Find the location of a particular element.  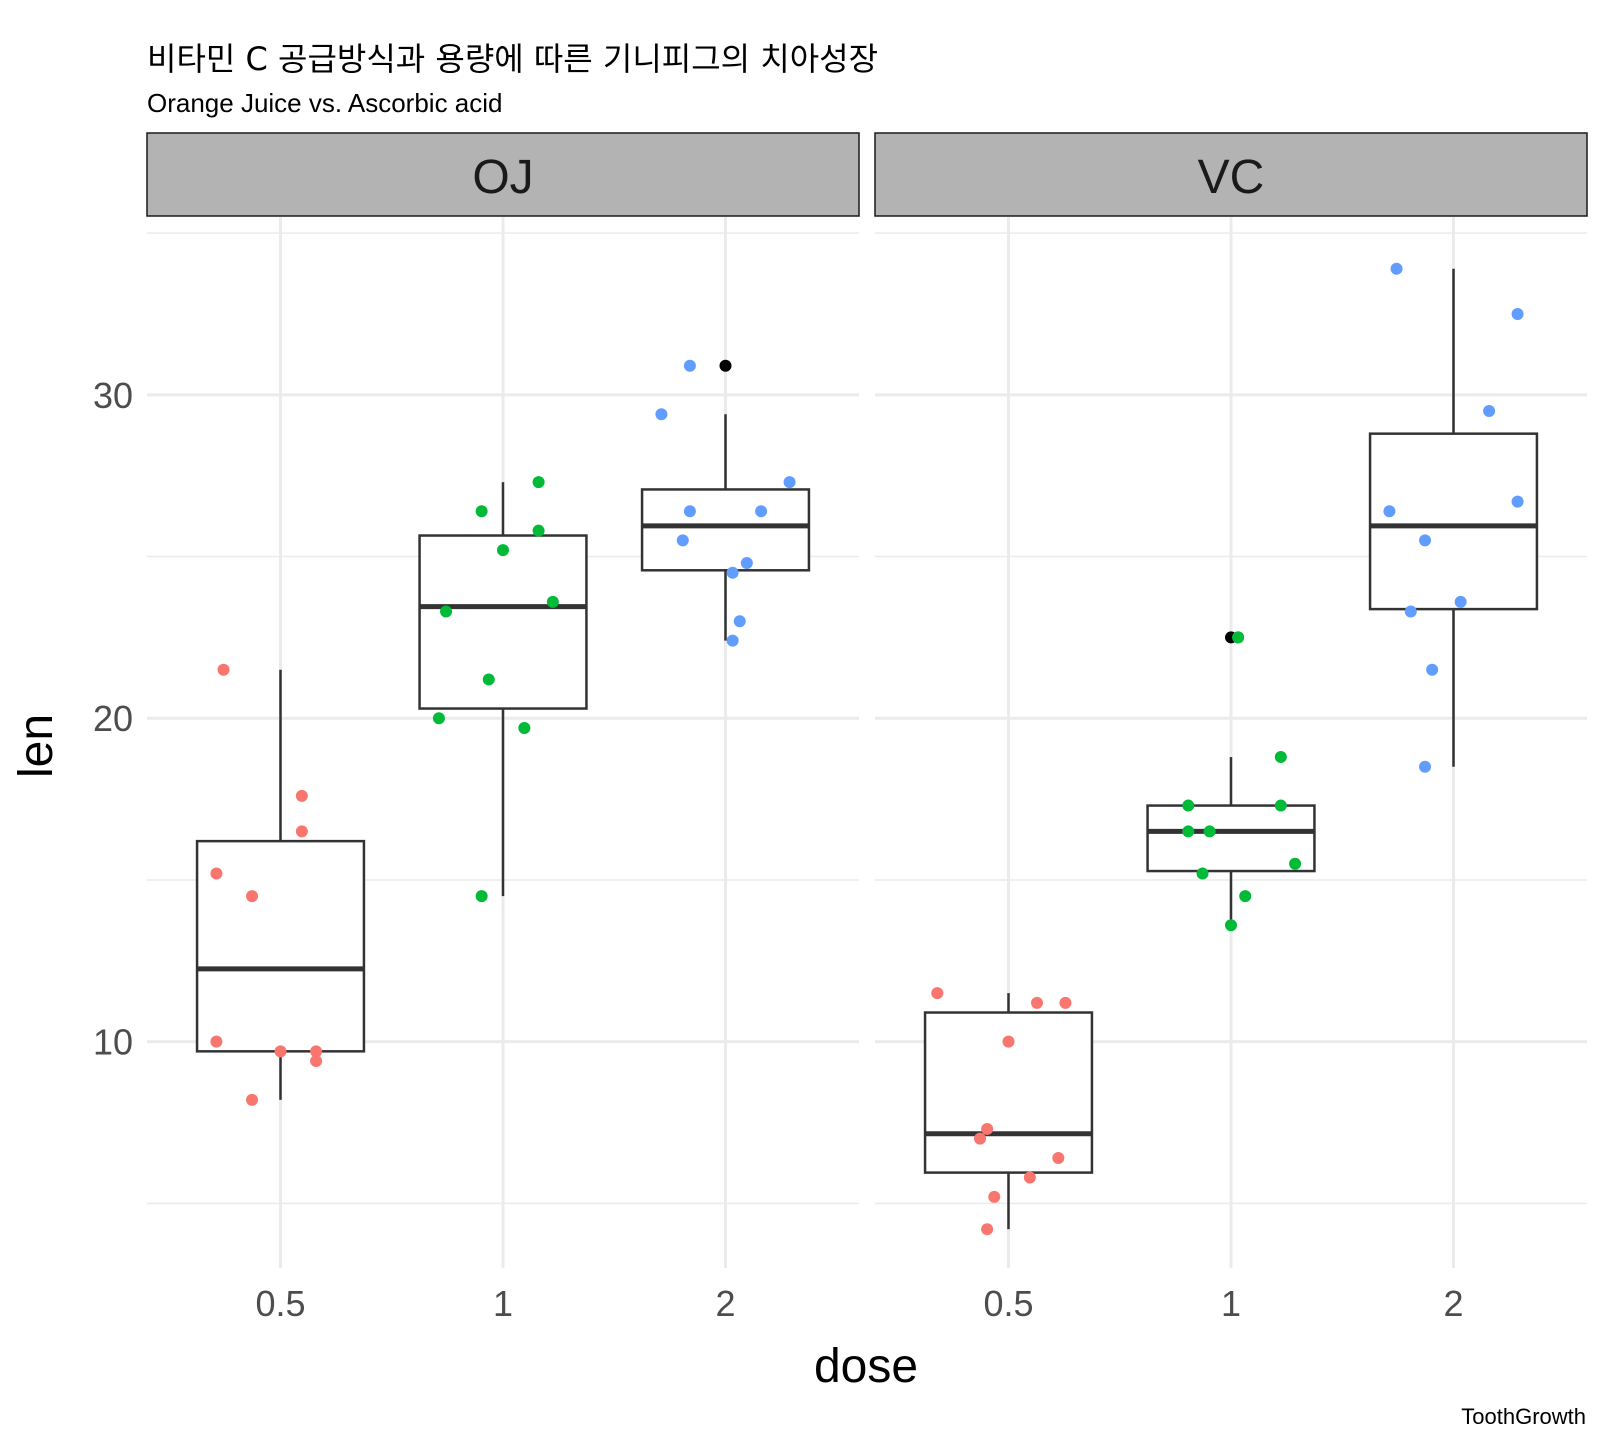

chart-title: 비타민 C 공급방식과 용량에 따른 기니피그의 치아성장 is located at coordinates (513, 59).